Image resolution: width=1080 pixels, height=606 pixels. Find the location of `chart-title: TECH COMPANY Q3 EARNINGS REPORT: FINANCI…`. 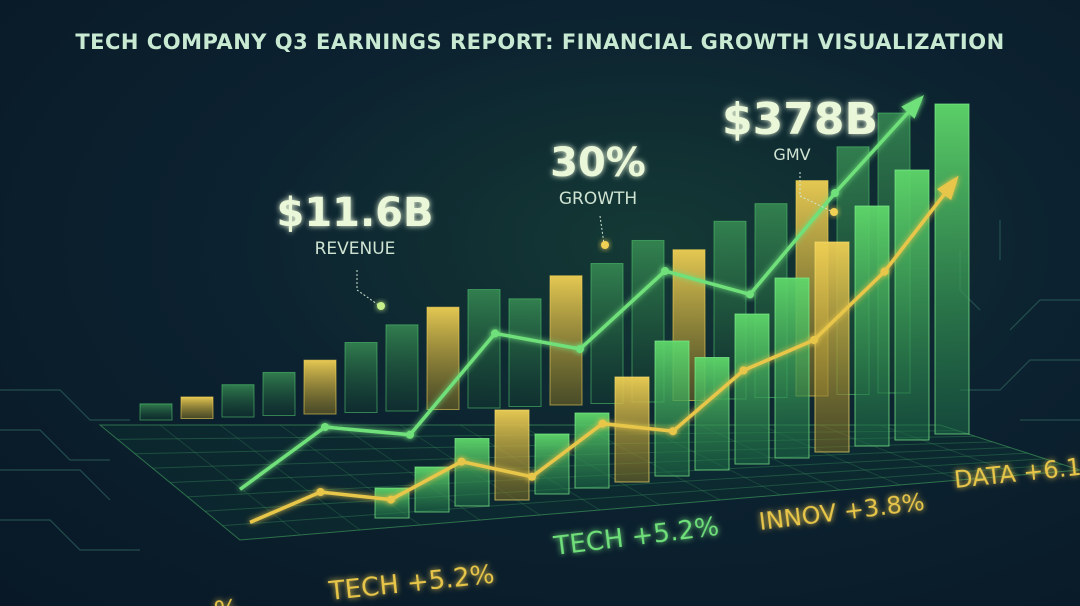

chart-title: TECH COMPANY Q3 EARNINGS REPORT: FINANCI… is located at coordinates (540, 42).